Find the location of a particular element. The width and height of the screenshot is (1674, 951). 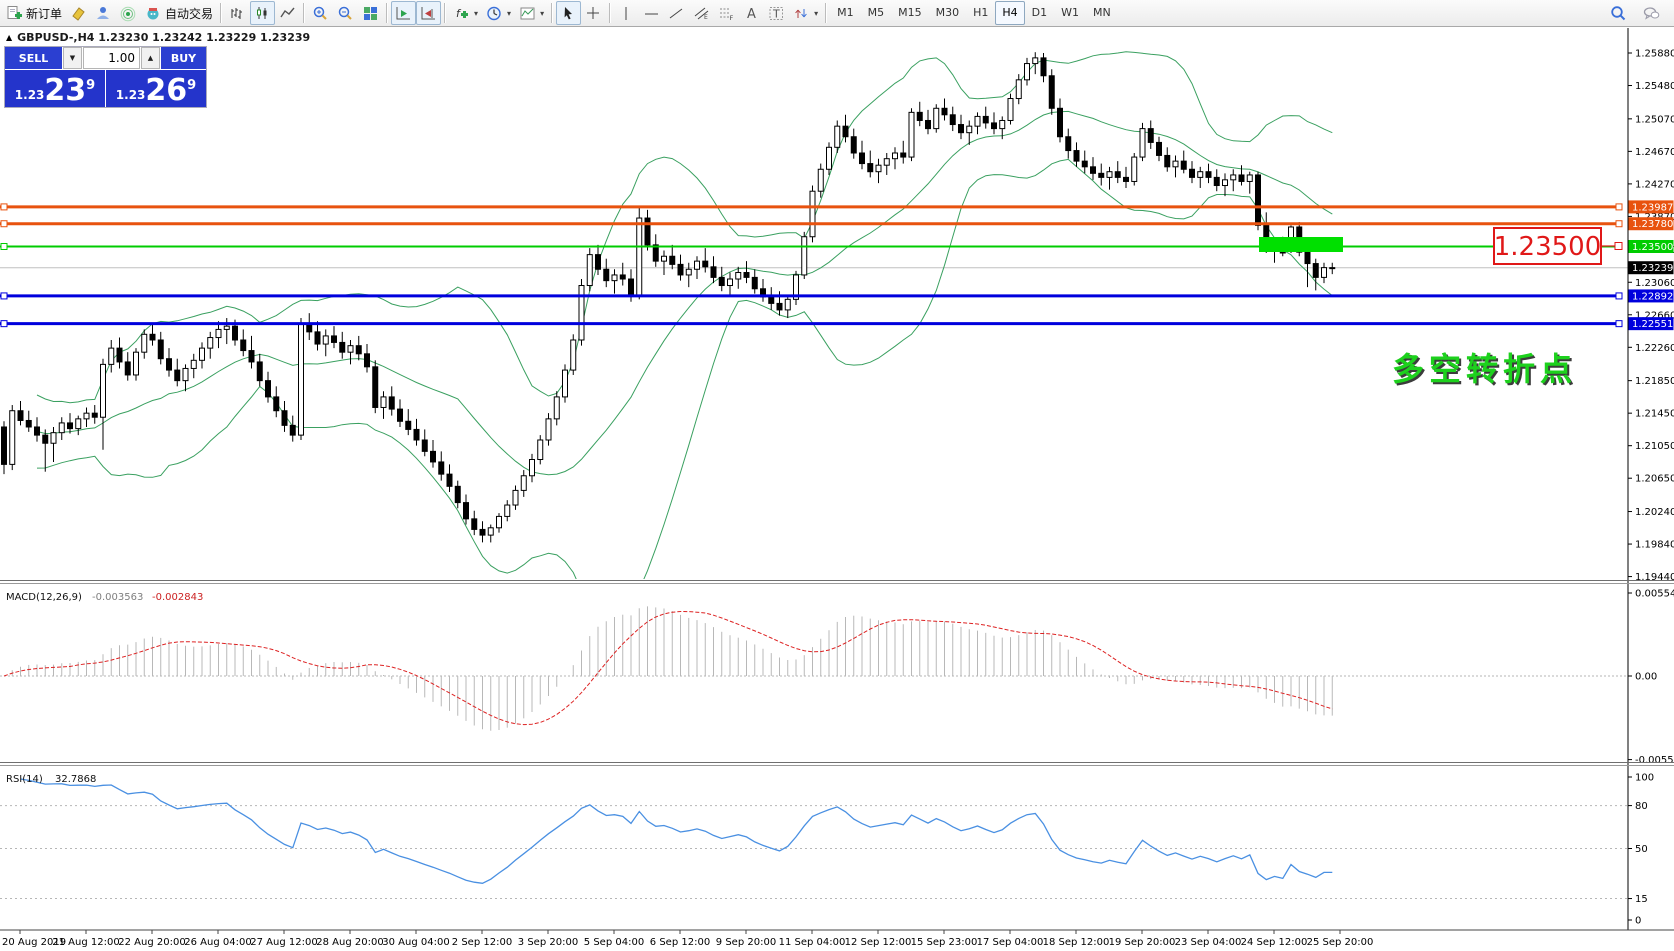

svg-text: 1.24270 is located at coordinates (1654, 184).